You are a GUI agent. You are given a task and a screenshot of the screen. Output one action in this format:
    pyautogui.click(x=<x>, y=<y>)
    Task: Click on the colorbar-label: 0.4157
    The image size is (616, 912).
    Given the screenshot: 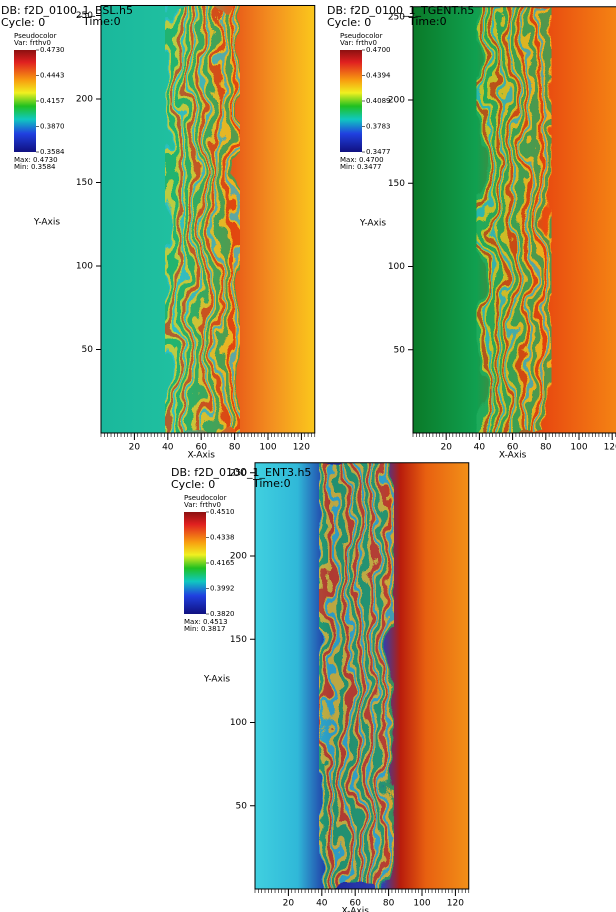 What is the action you would take?
    pyautogui.click(x=52, y=101)
    